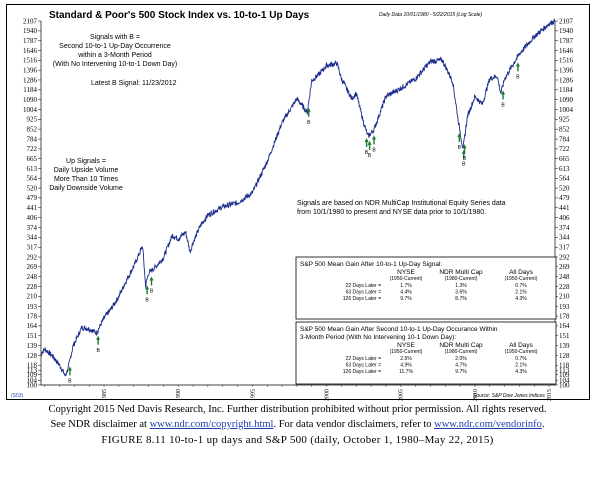 This screenshot has height=497, width=595. What do you see at coordinates (30, 41) in the screenshot?
I see `y-tick-label-left: 1787` at bounding box center [30, 41].